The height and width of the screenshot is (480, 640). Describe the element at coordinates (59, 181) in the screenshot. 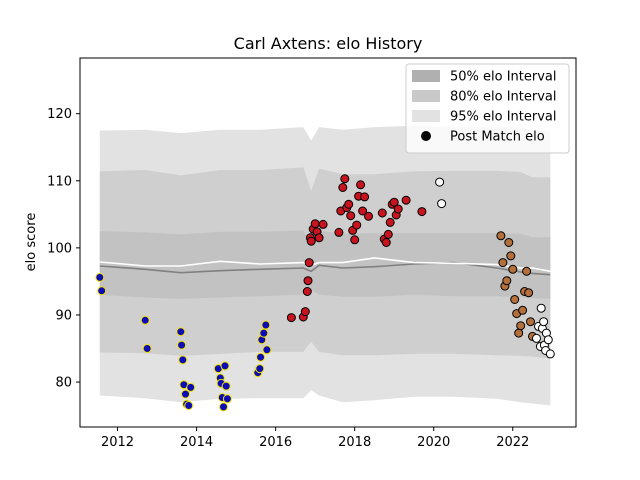

I see `y-tick-label: 110` at that location.